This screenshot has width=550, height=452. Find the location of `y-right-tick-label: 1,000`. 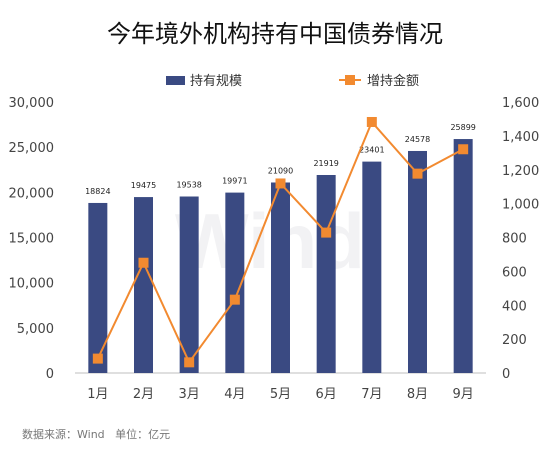

y-right-tick-label: 1,000 is located at coordinates (520, 205).